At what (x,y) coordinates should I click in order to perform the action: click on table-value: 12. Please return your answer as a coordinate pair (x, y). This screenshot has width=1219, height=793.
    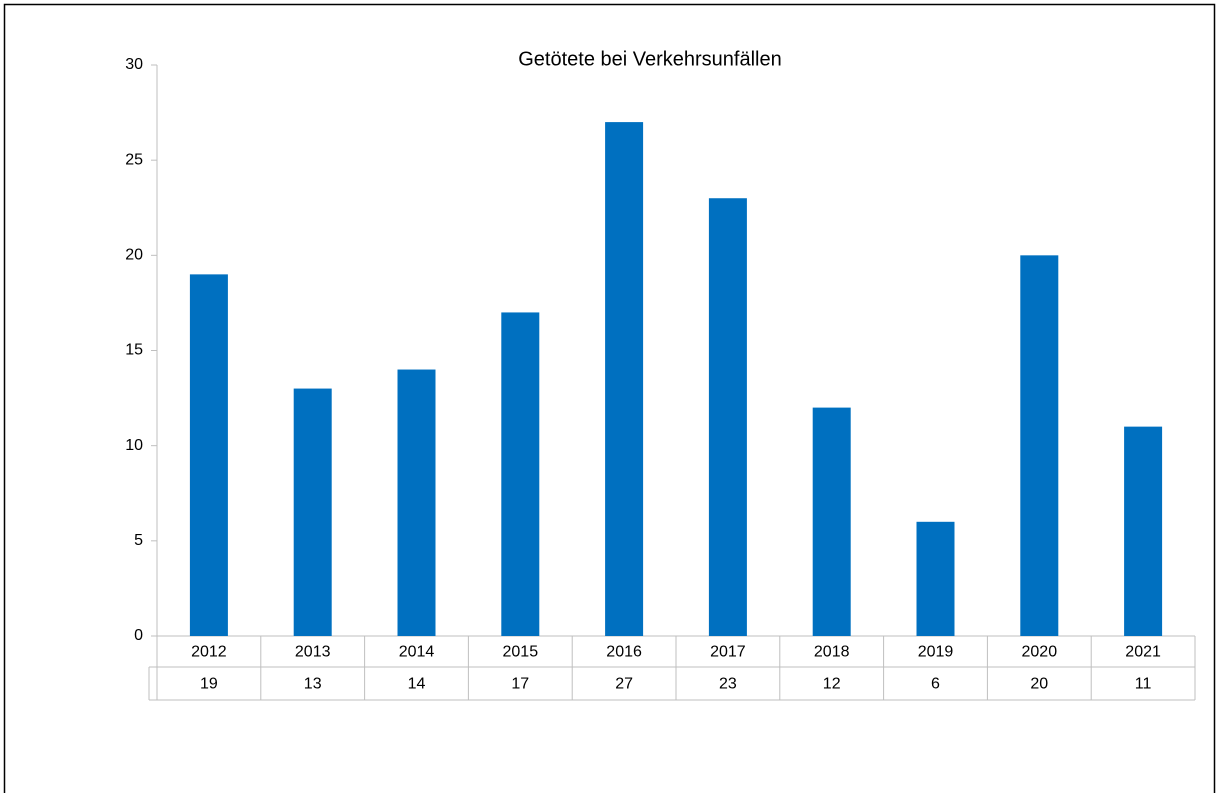
    Looking at the image, I should click on (832, 684).